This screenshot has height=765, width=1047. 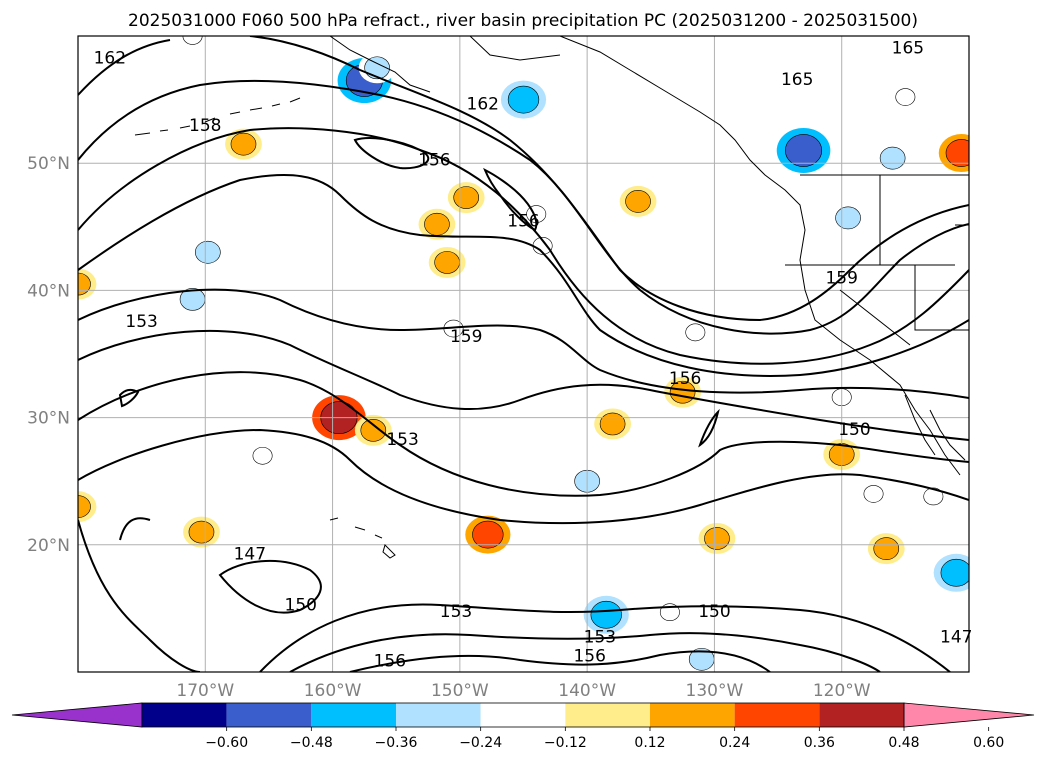 What do you see at coordinates (333, 691) in the screenshot?
I see `x-tick-label: 160°W` at bounding box center [333, 691].